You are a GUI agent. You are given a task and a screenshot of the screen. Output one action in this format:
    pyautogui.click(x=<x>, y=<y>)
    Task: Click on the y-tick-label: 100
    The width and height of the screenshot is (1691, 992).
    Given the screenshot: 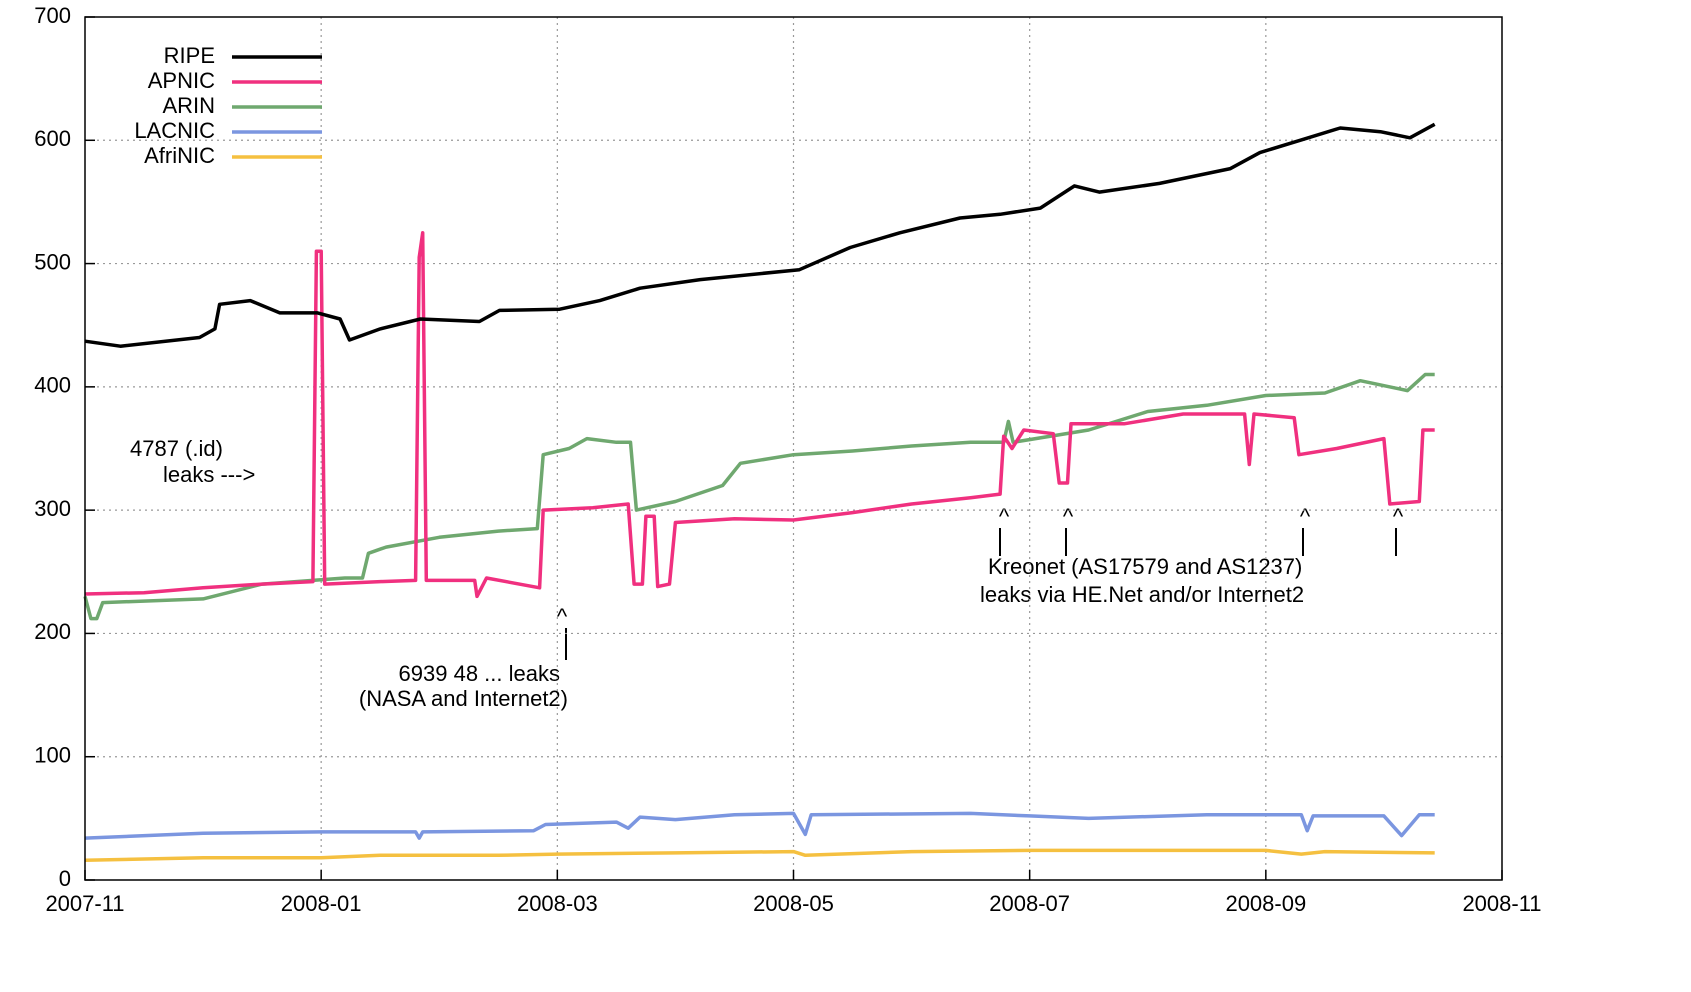 What is the action you would take?
    pyautogui.click(x=52, y=755)
    